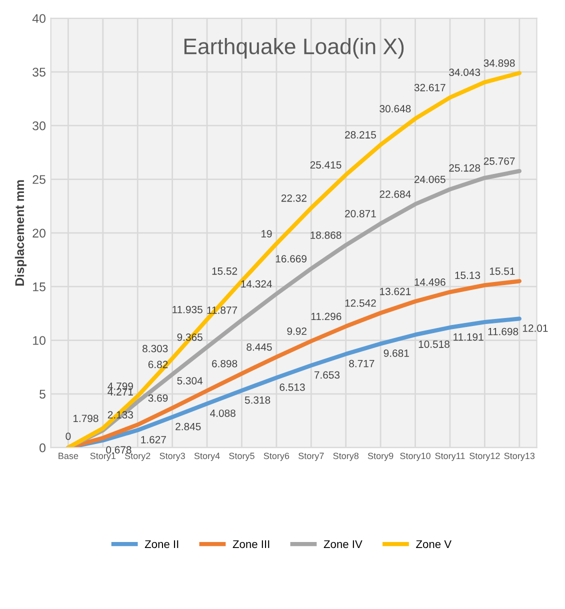 Image resolution: width=565 pixels, height=609 pixels. Describe the element at coordinates (296, 331) in the screenshot. I see `data-label: 9.92` at that location.